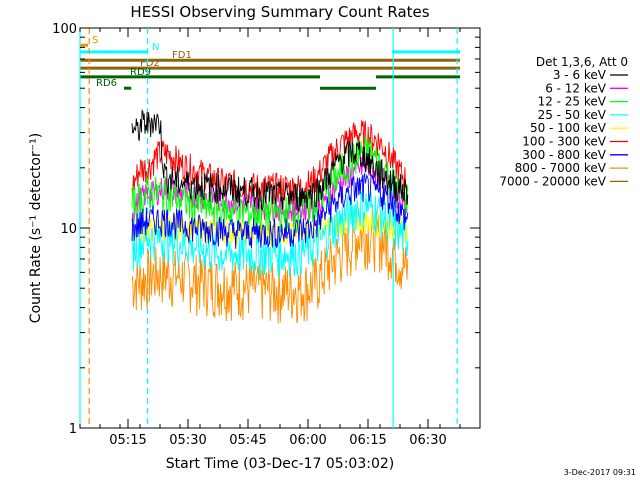  I want to click on x-axis-label: Start Time (03-Dec-17 05:03:02), so click(280, 464).